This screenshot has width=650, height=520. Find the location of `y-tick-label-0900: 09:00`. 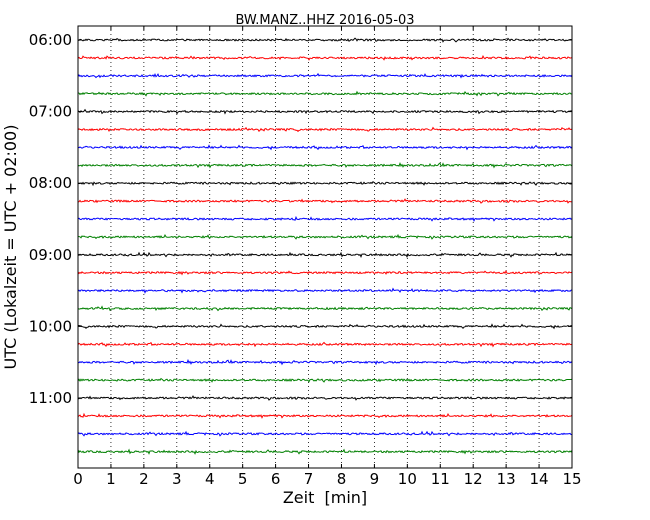

y-tick-label-0900: 09:00 is located at coordinates (50, 255).